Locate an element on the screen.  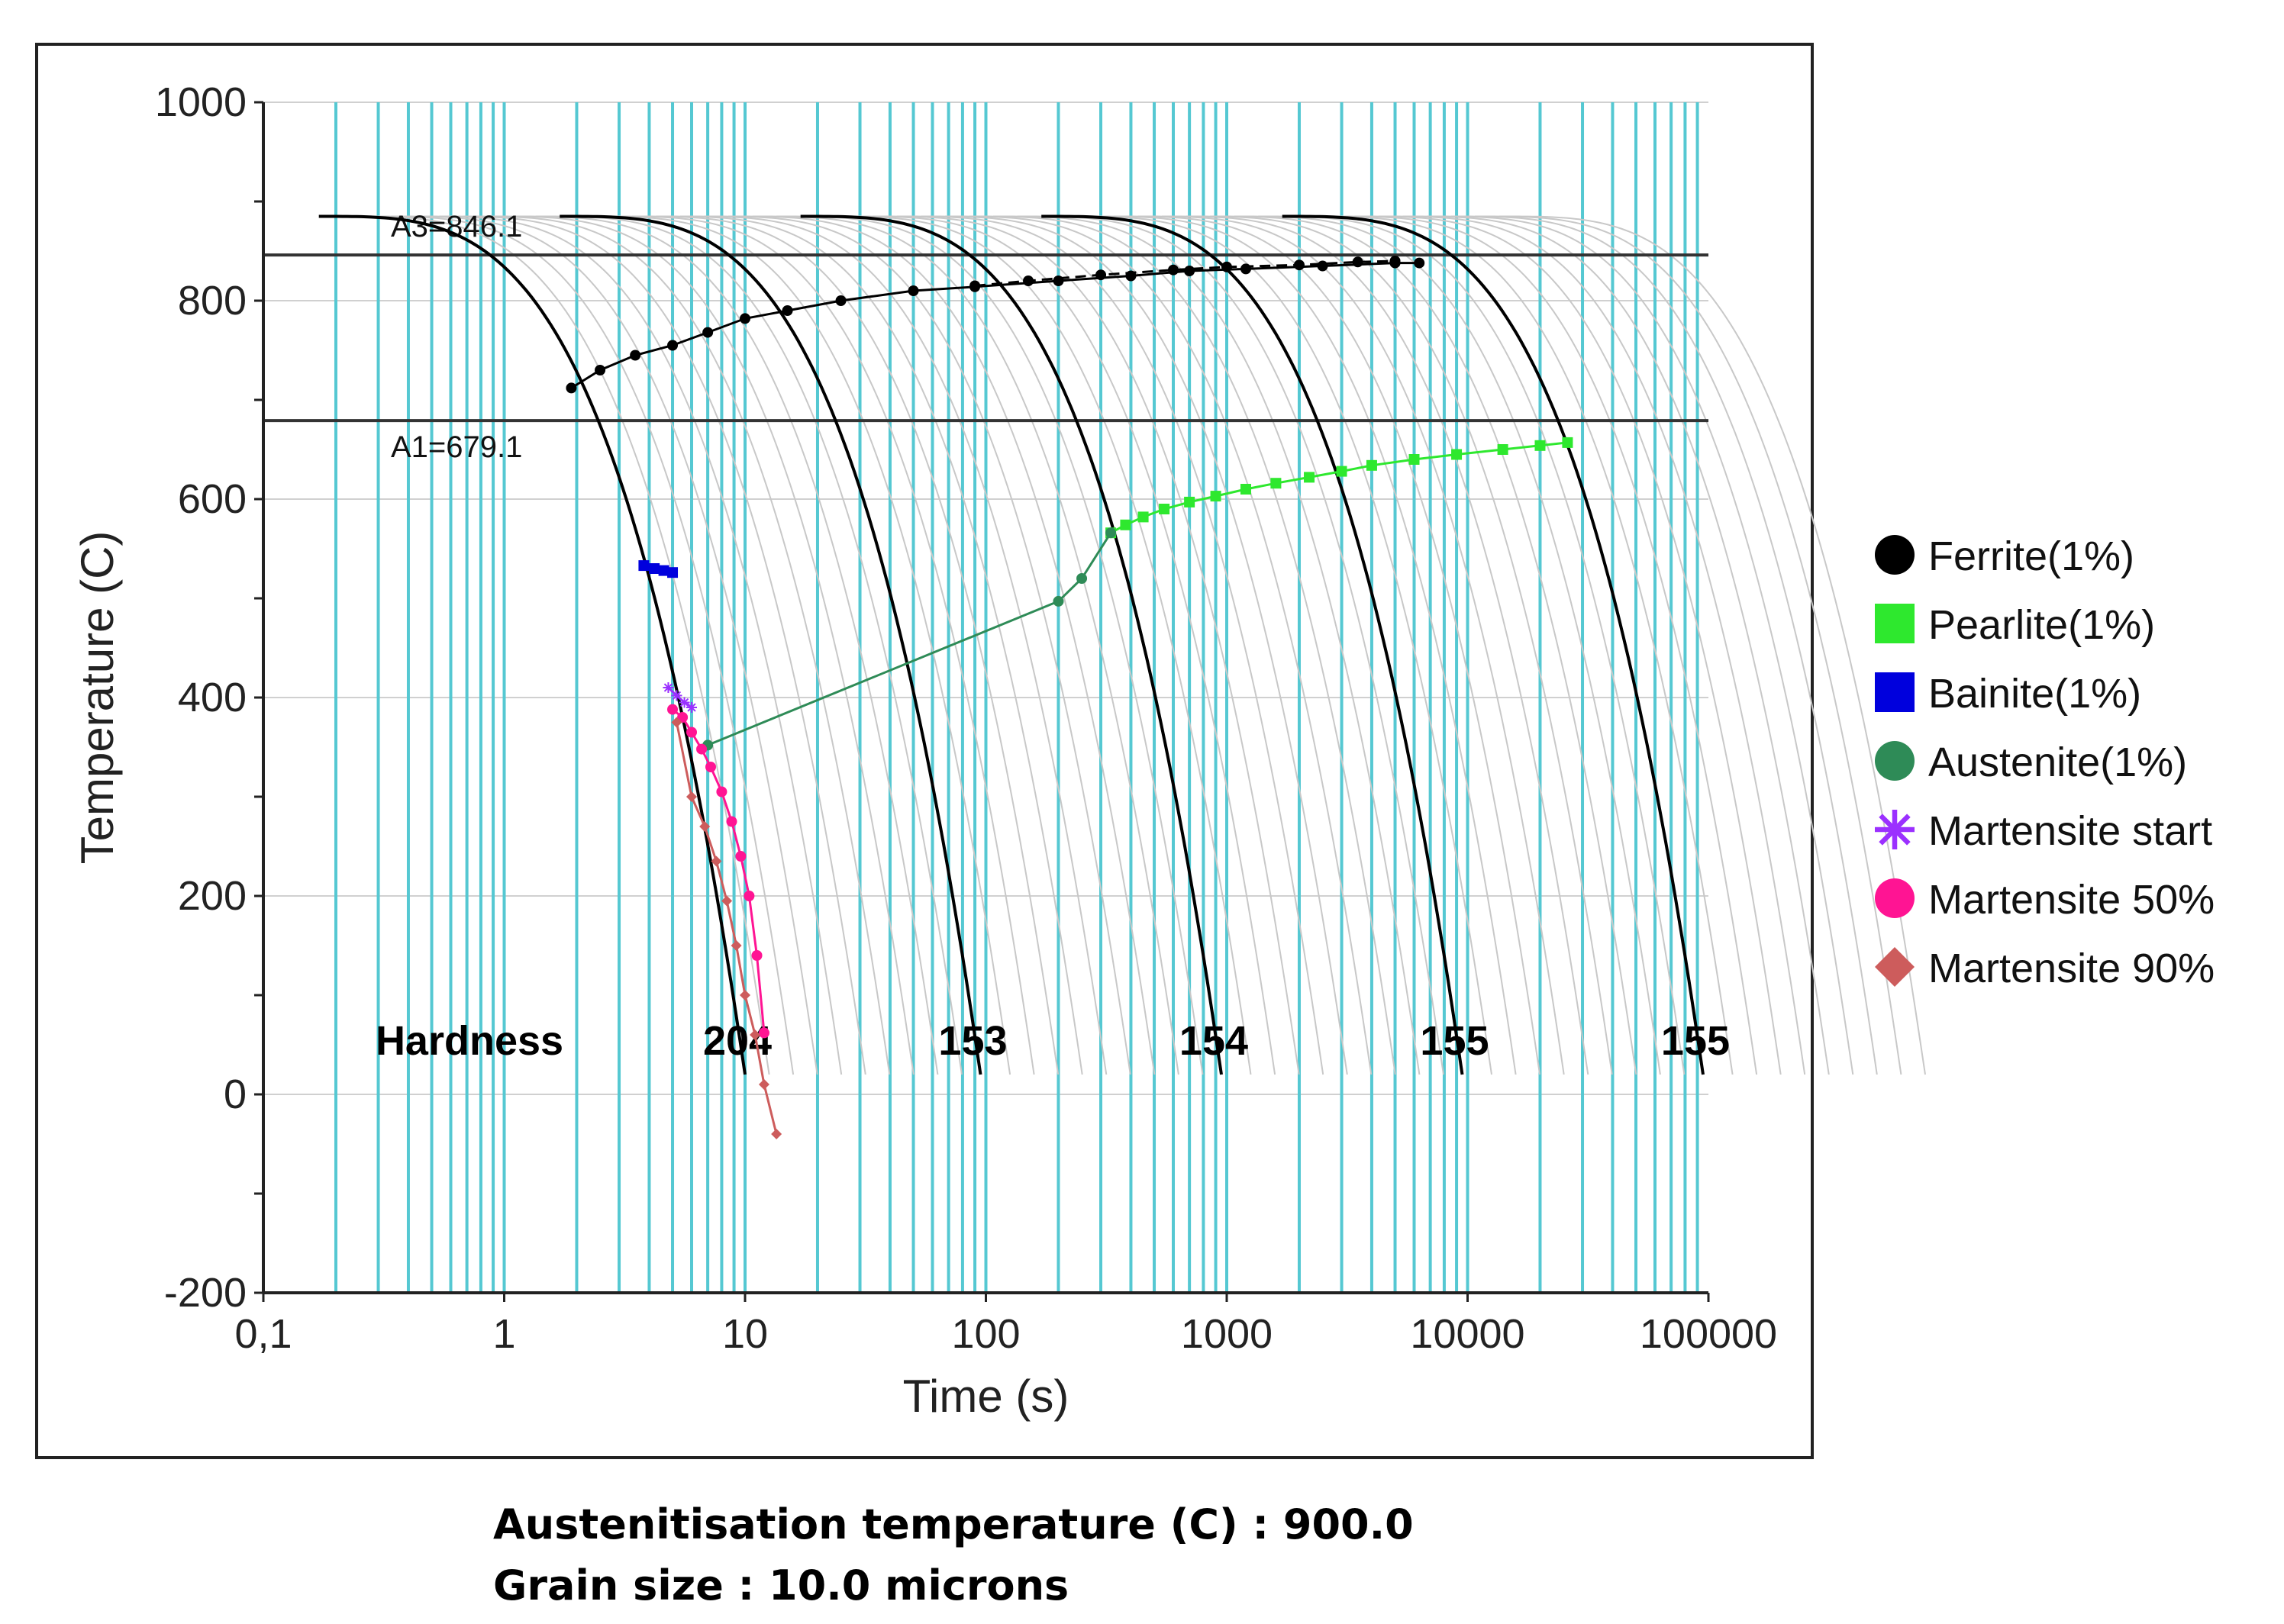
hardness-value-2: 153 is located at coordinates (973, 1041).